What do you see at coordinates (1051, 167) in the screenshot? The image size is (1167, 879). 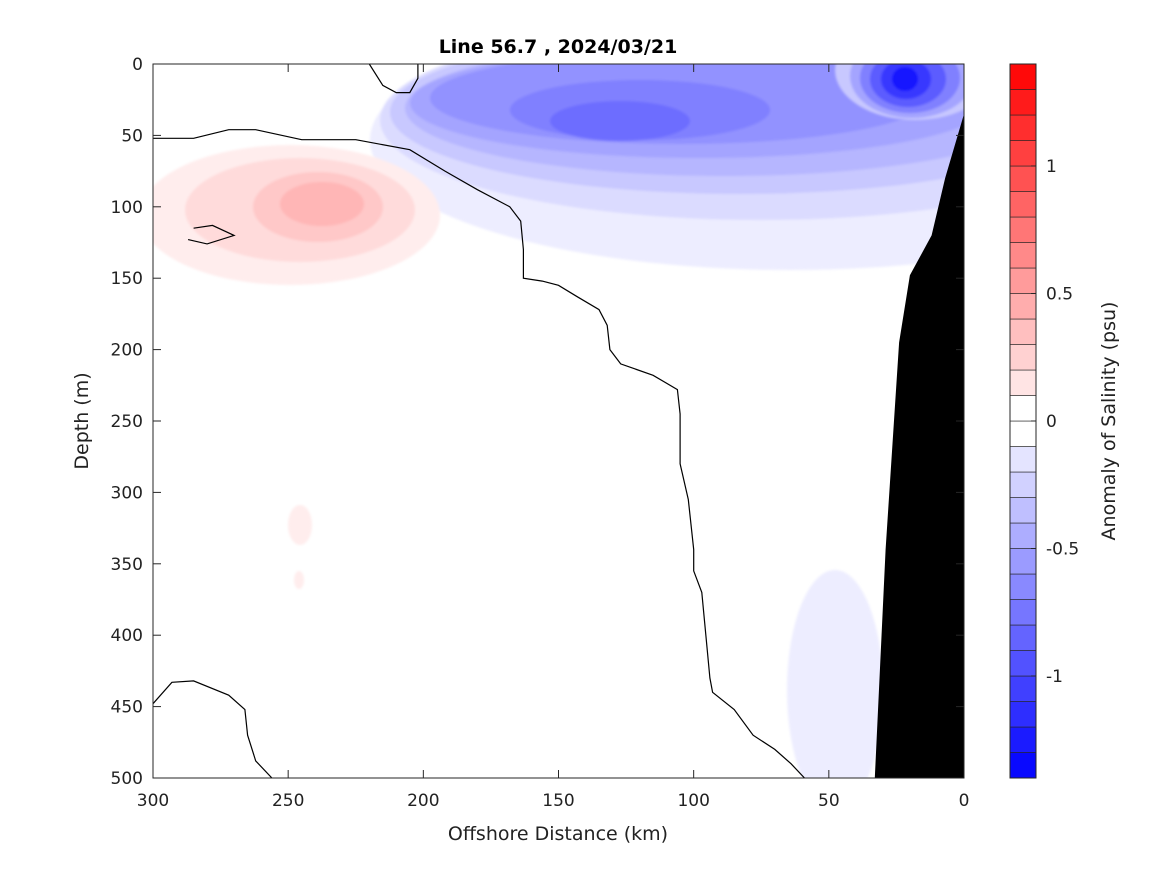 I see `colorbar-tick-label: 1` at bounding box center [1051, 167].